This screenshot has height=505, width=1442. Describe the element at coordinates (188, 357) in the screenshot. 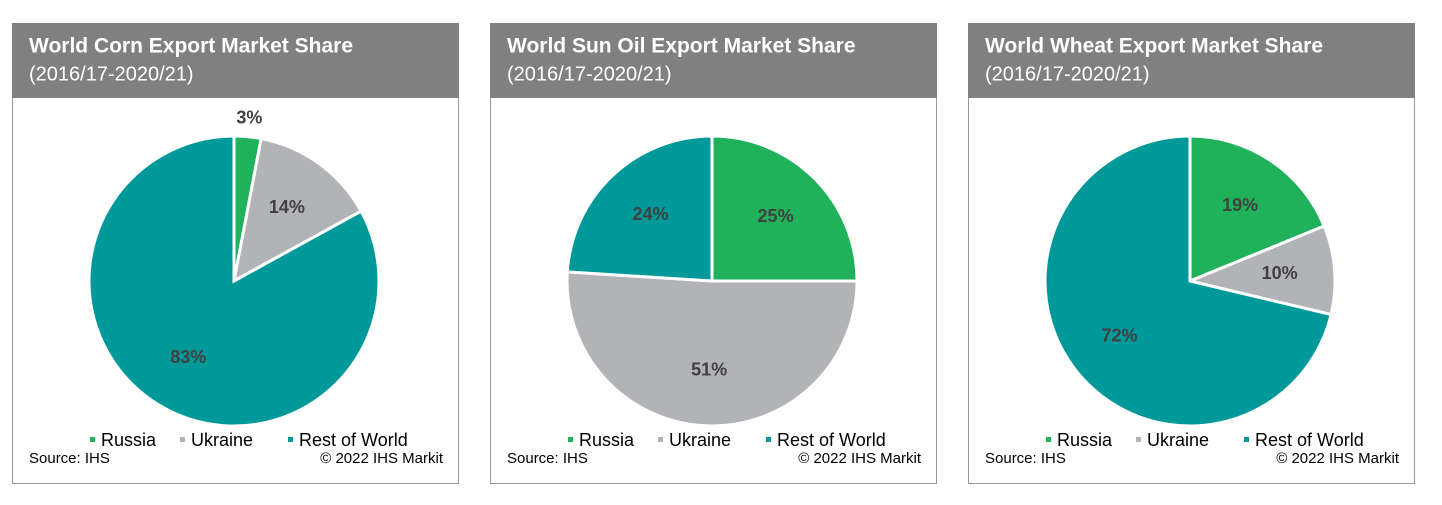

I see `data-label: 83%` at that location.